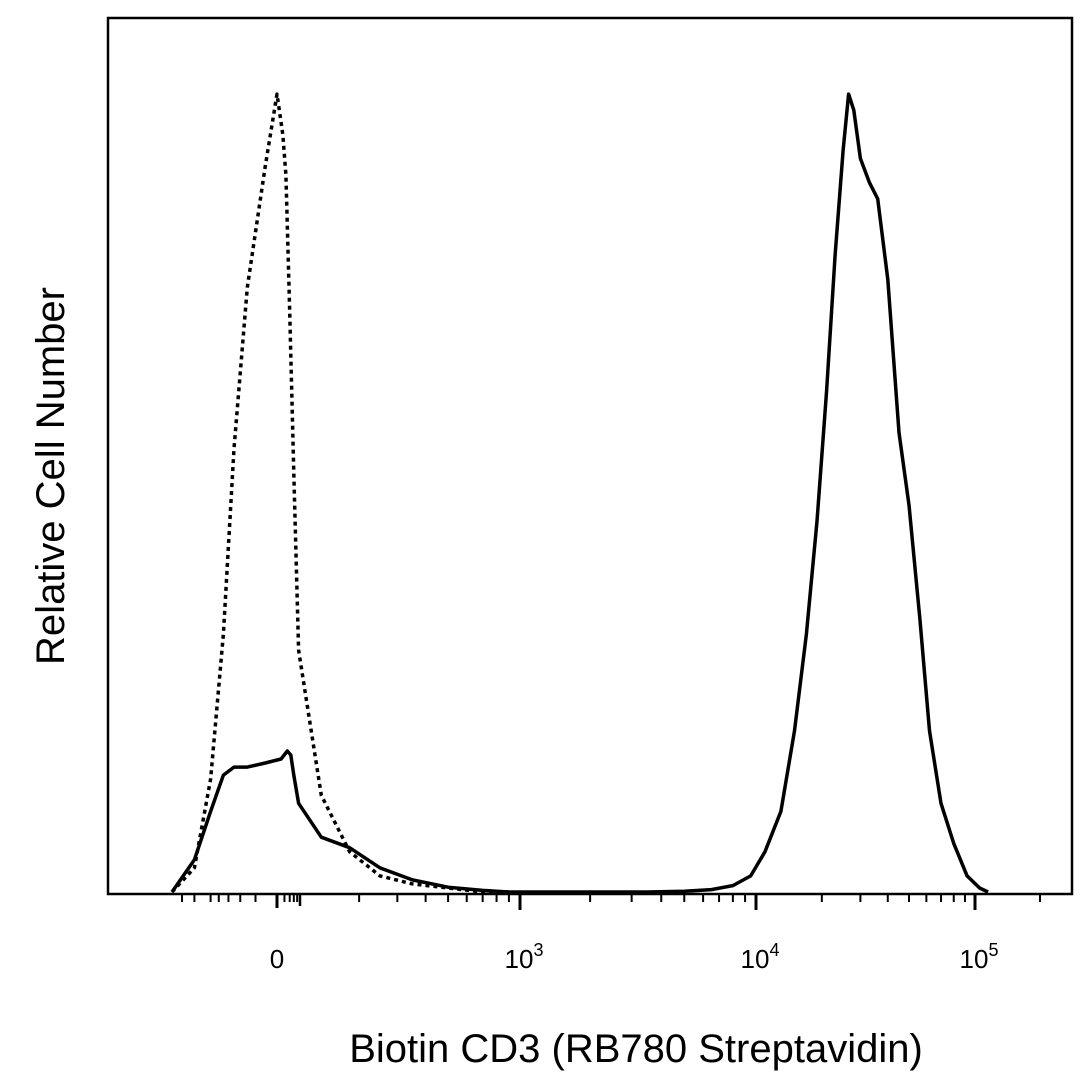 The width and height of the screenshot is (1086, 1086). I want to click on y-axis-title: Relative Cell Number, so click(51, 476).